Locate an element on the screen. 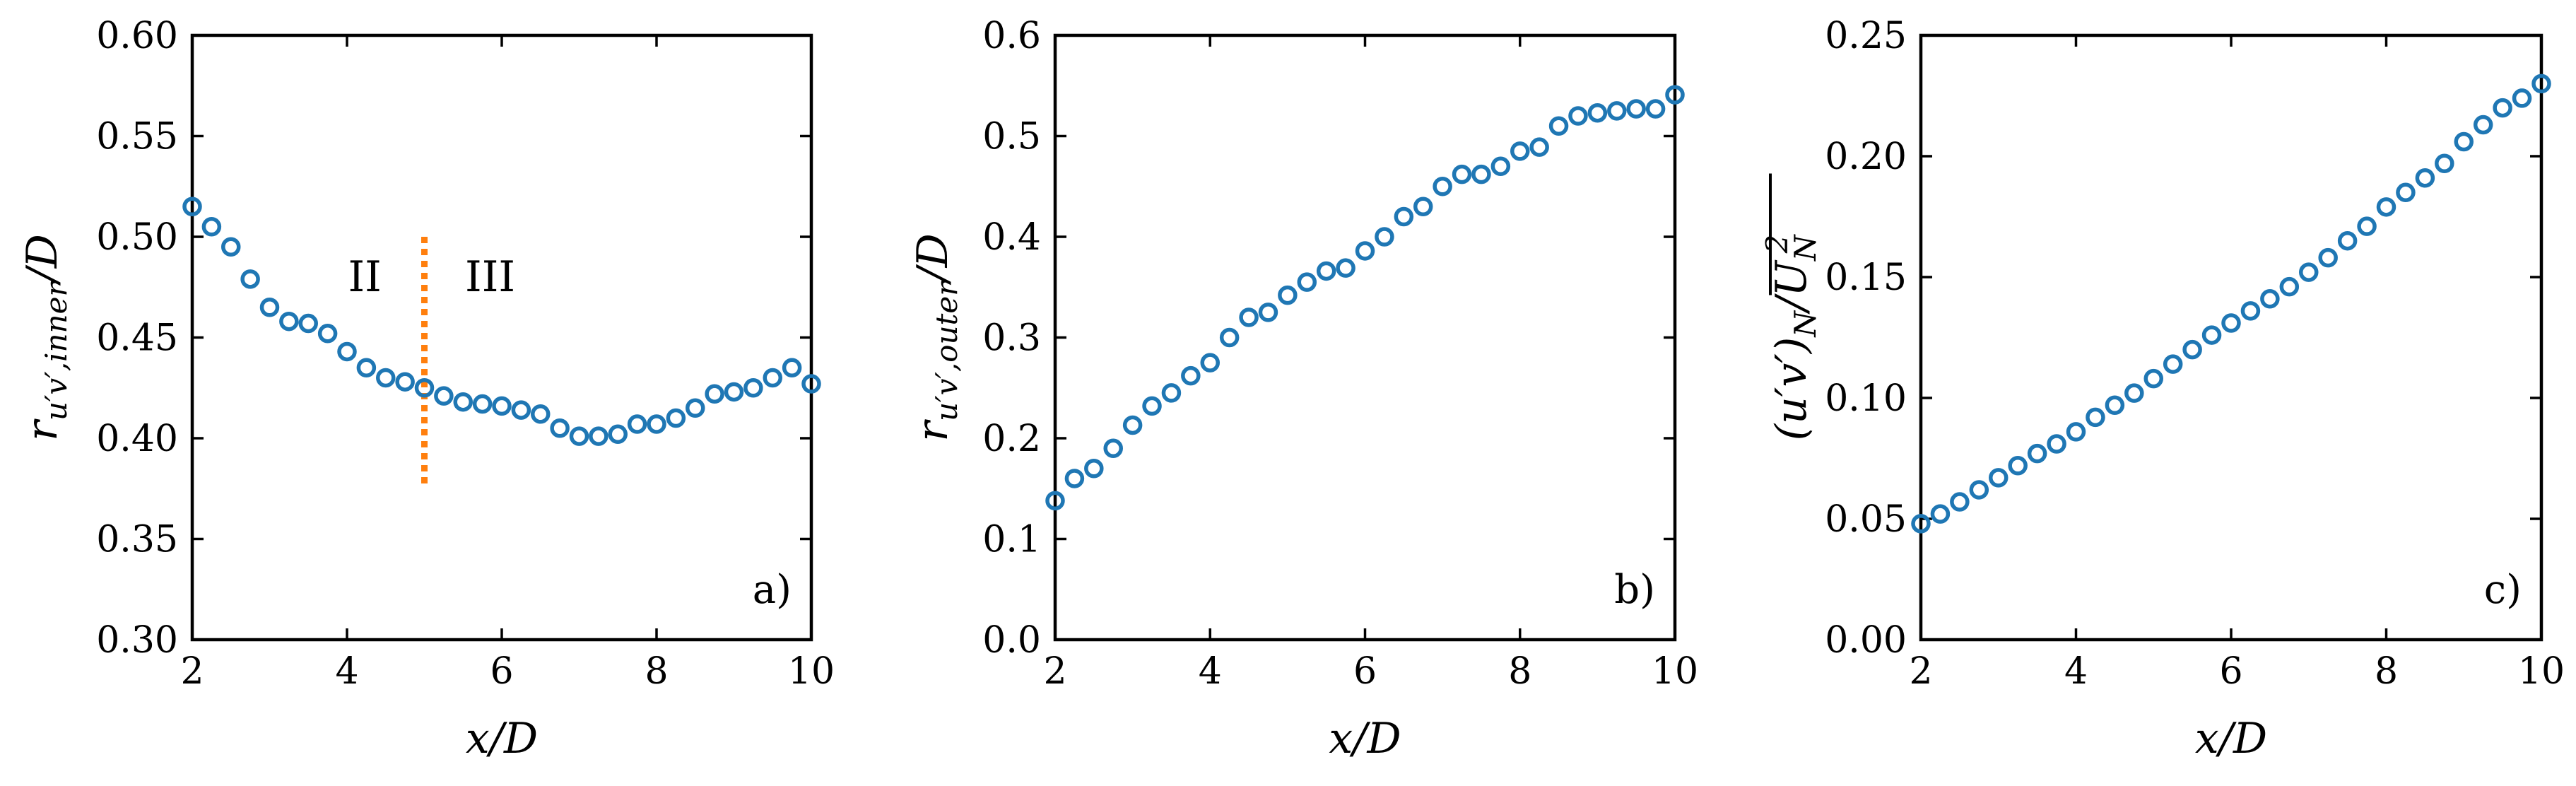 The width and height of the screenshot is (2576, 786). panel-label: a) is located at coordinates (772, 590).